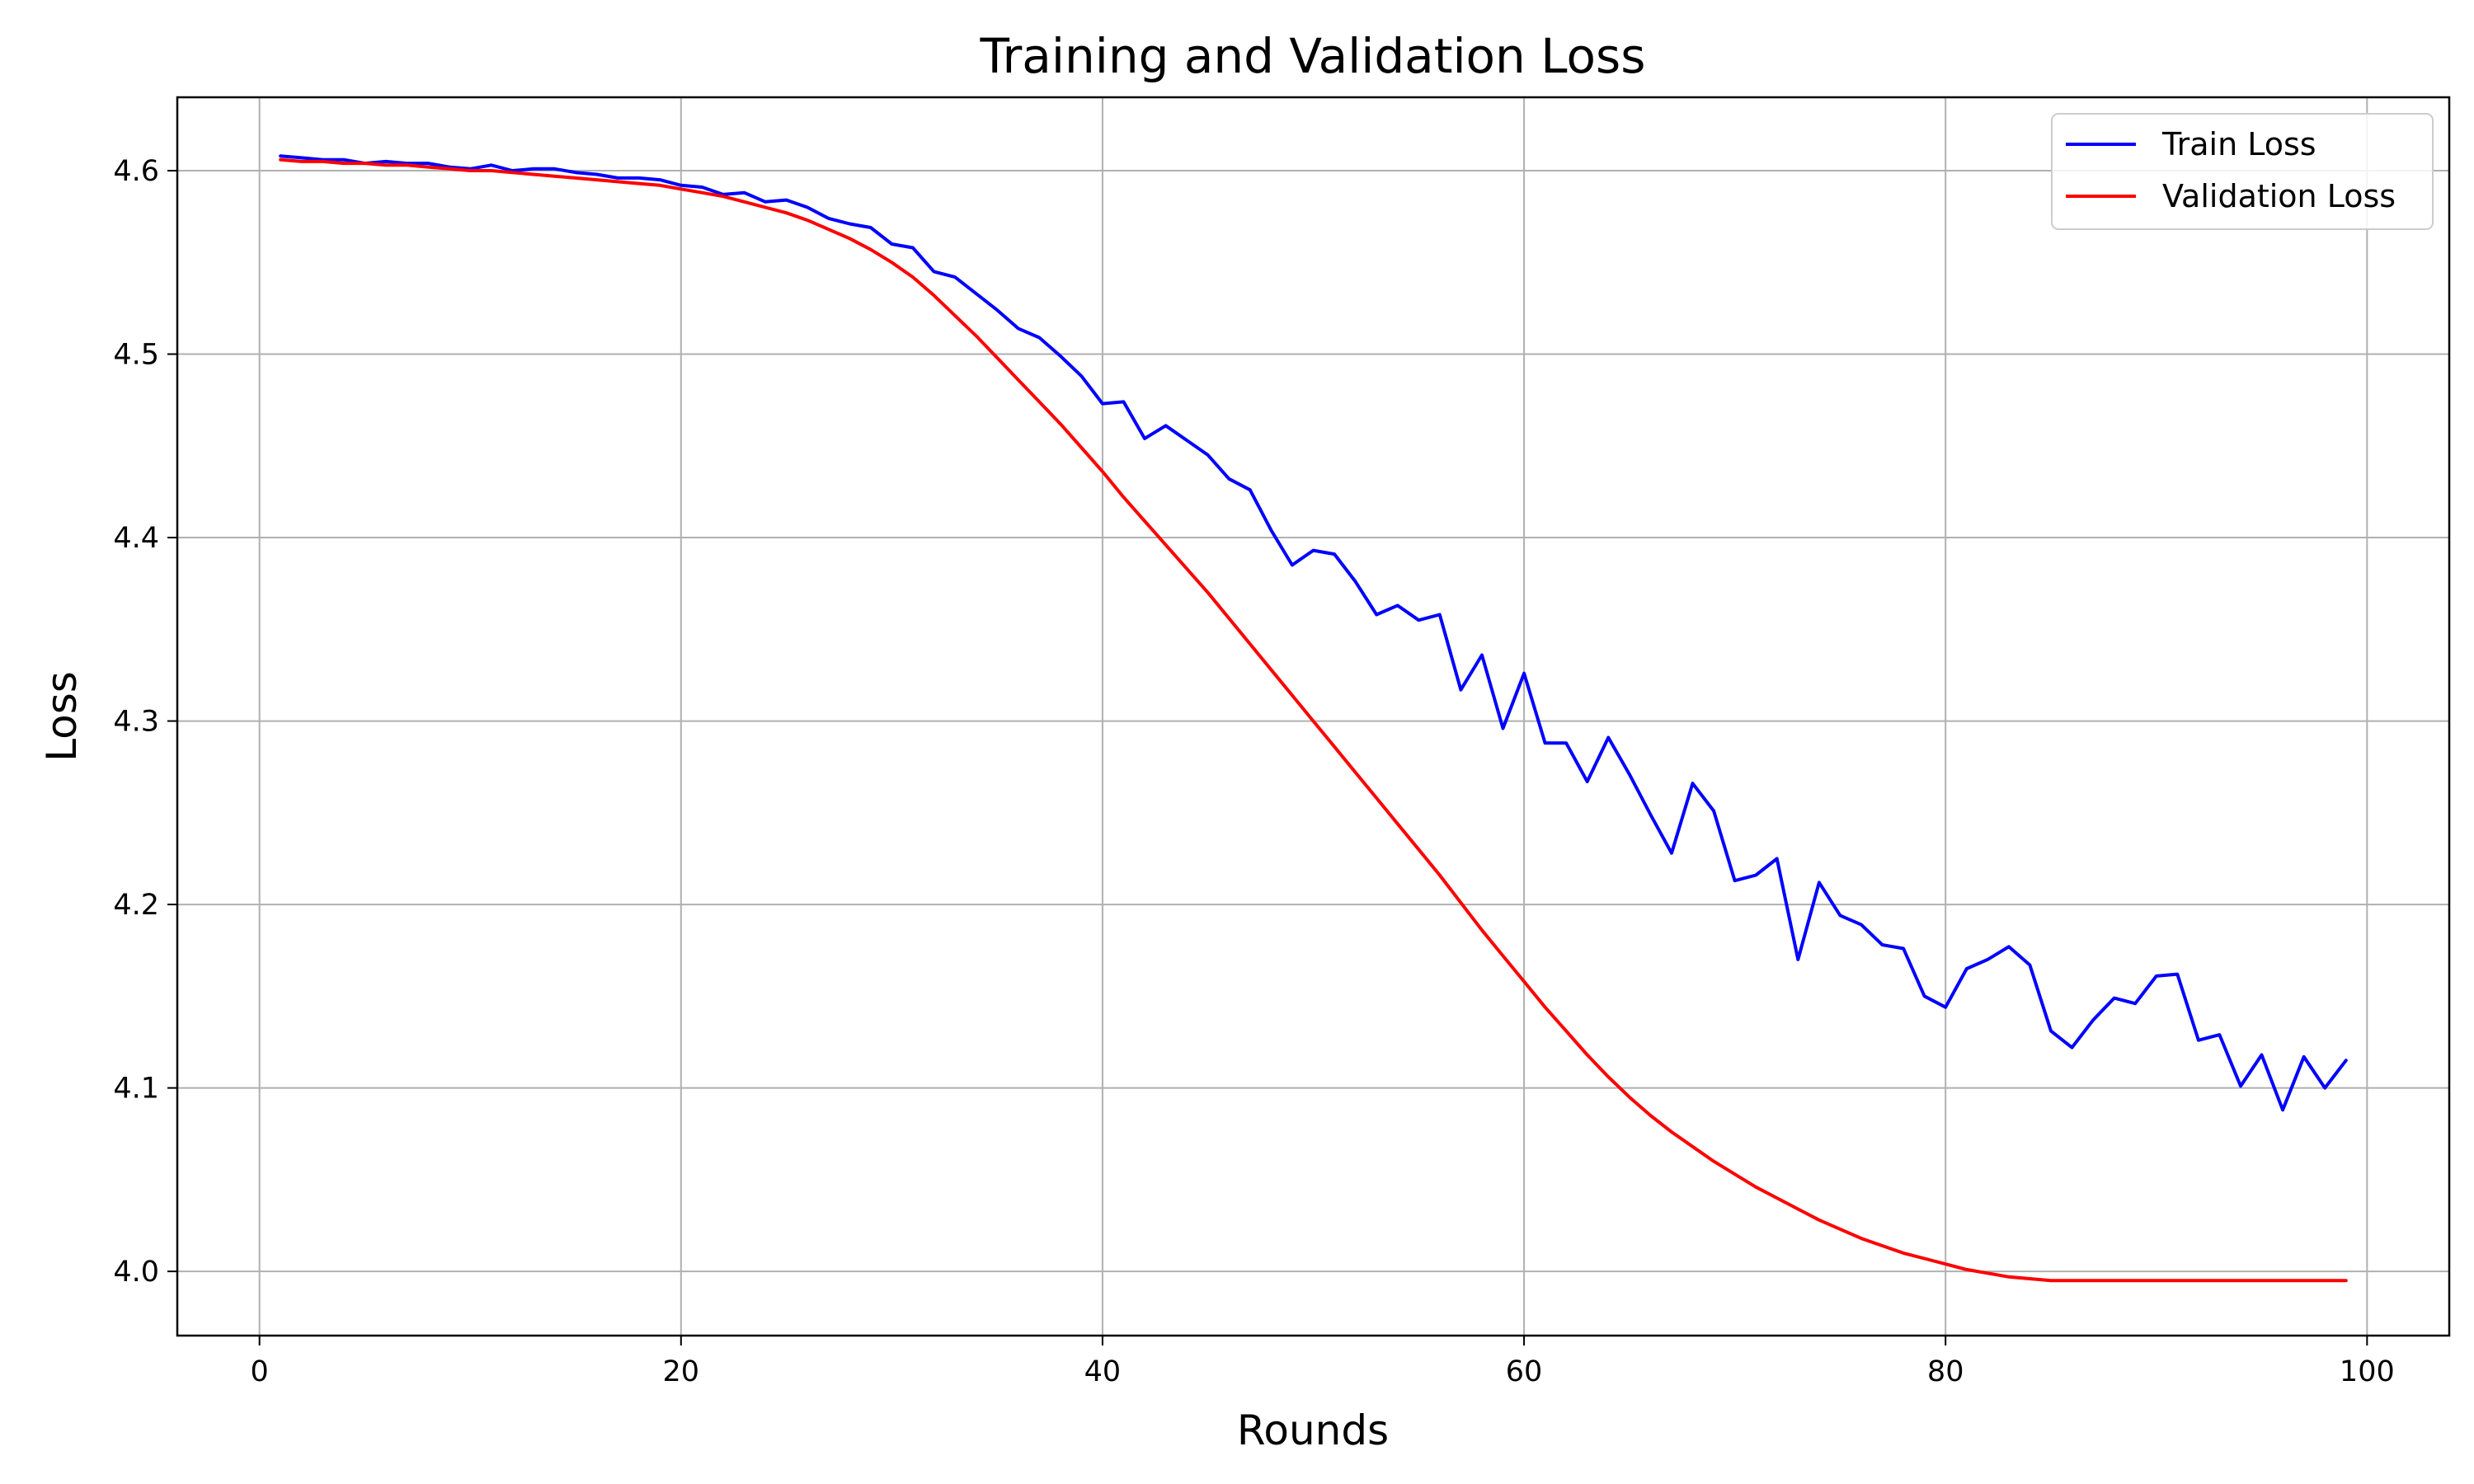 The image size is (2474, 1484). Describe the element at coordinates (136, 1089) in the screenshot. I see `y-tick-label: 4.1` at that location.